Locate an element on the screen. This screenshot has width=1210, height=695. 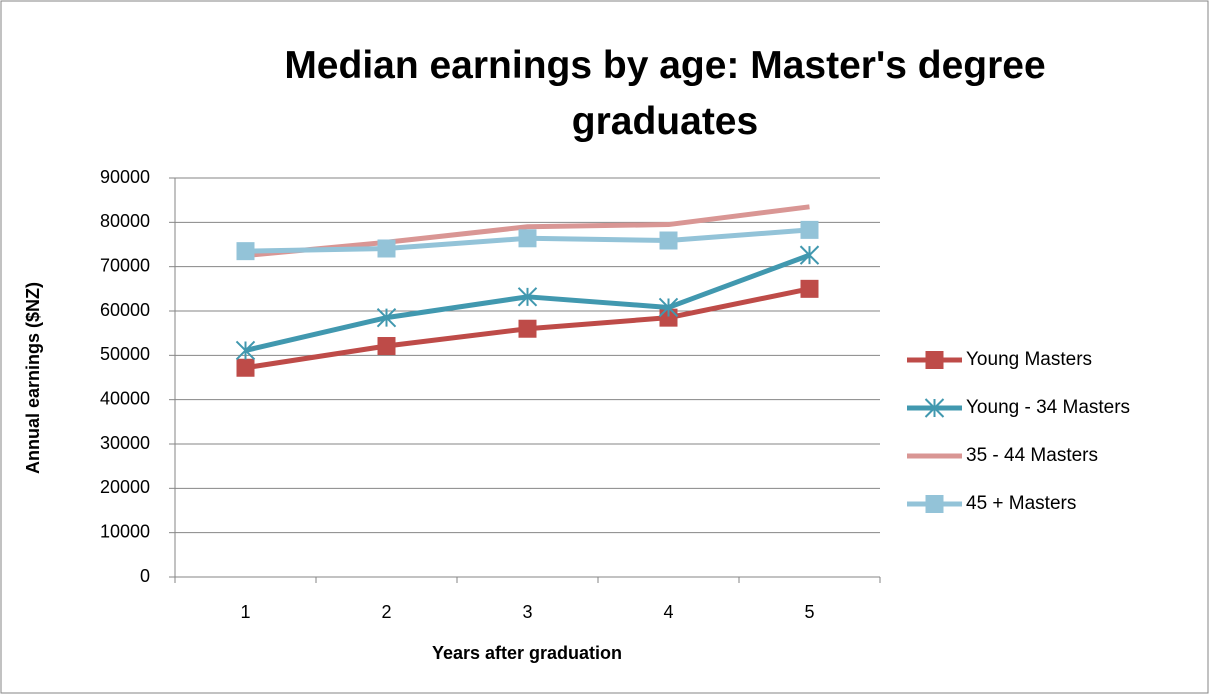
y-tick-label: 40000 is located at coordinates (125, 398).